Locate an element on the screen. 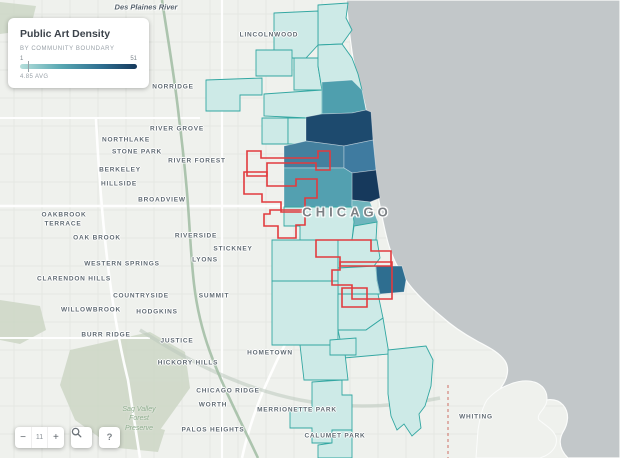  map-label-worth: WORTH is located at coordinates (213, 405).